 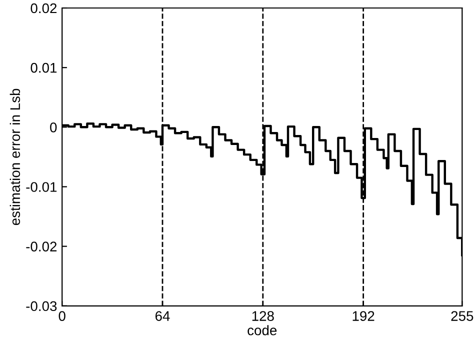 What do you see at coordinates (43, 8) in the screenshot?
I see `y-tick-label: 0.02` at bounding box center [43, 8].